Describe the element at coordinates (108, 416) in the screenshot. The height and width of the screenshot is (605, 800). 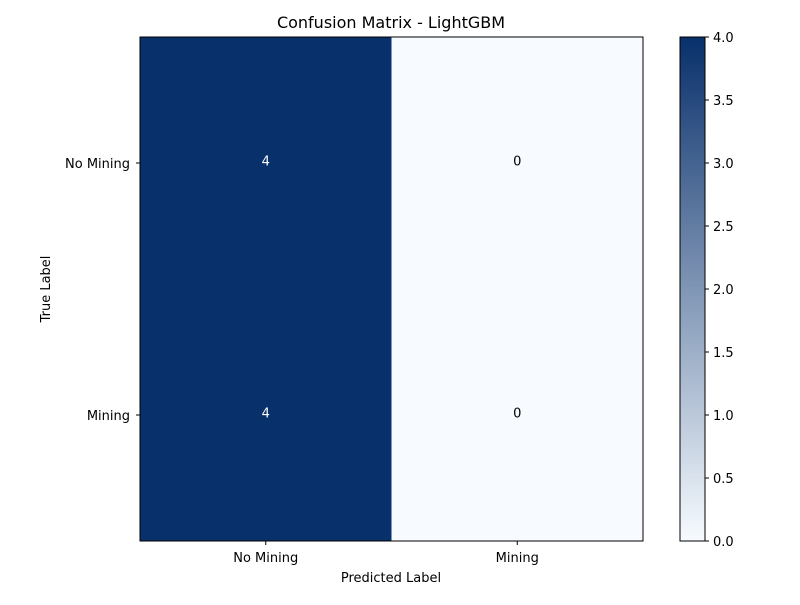
I see `y-tick-label: Mining` at that location.